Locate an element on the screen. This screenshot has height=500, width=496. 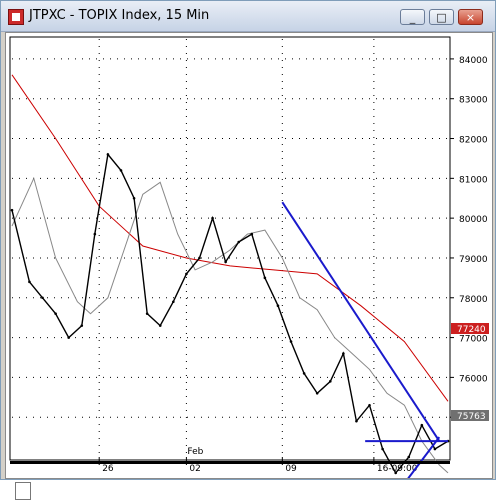
scroll-thumb is located at coordinates (23, 491).